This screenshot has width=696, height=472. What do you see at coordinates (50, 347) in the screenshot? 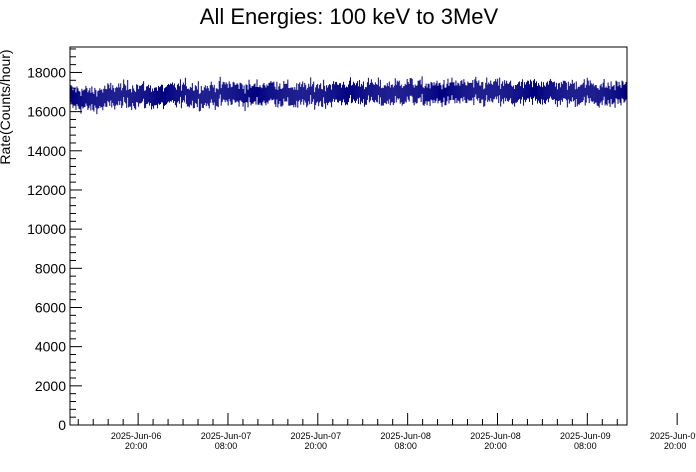
I see `y-tick-label: 4000` at bounding box center [50, 347].